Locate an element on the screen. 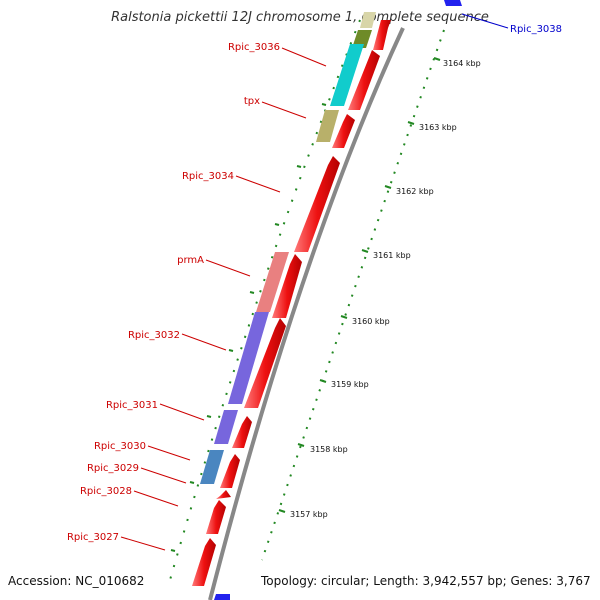 The width and height of the screenshot is (600, 600). gene-box-steelblue is located at coordinates (212, 467).